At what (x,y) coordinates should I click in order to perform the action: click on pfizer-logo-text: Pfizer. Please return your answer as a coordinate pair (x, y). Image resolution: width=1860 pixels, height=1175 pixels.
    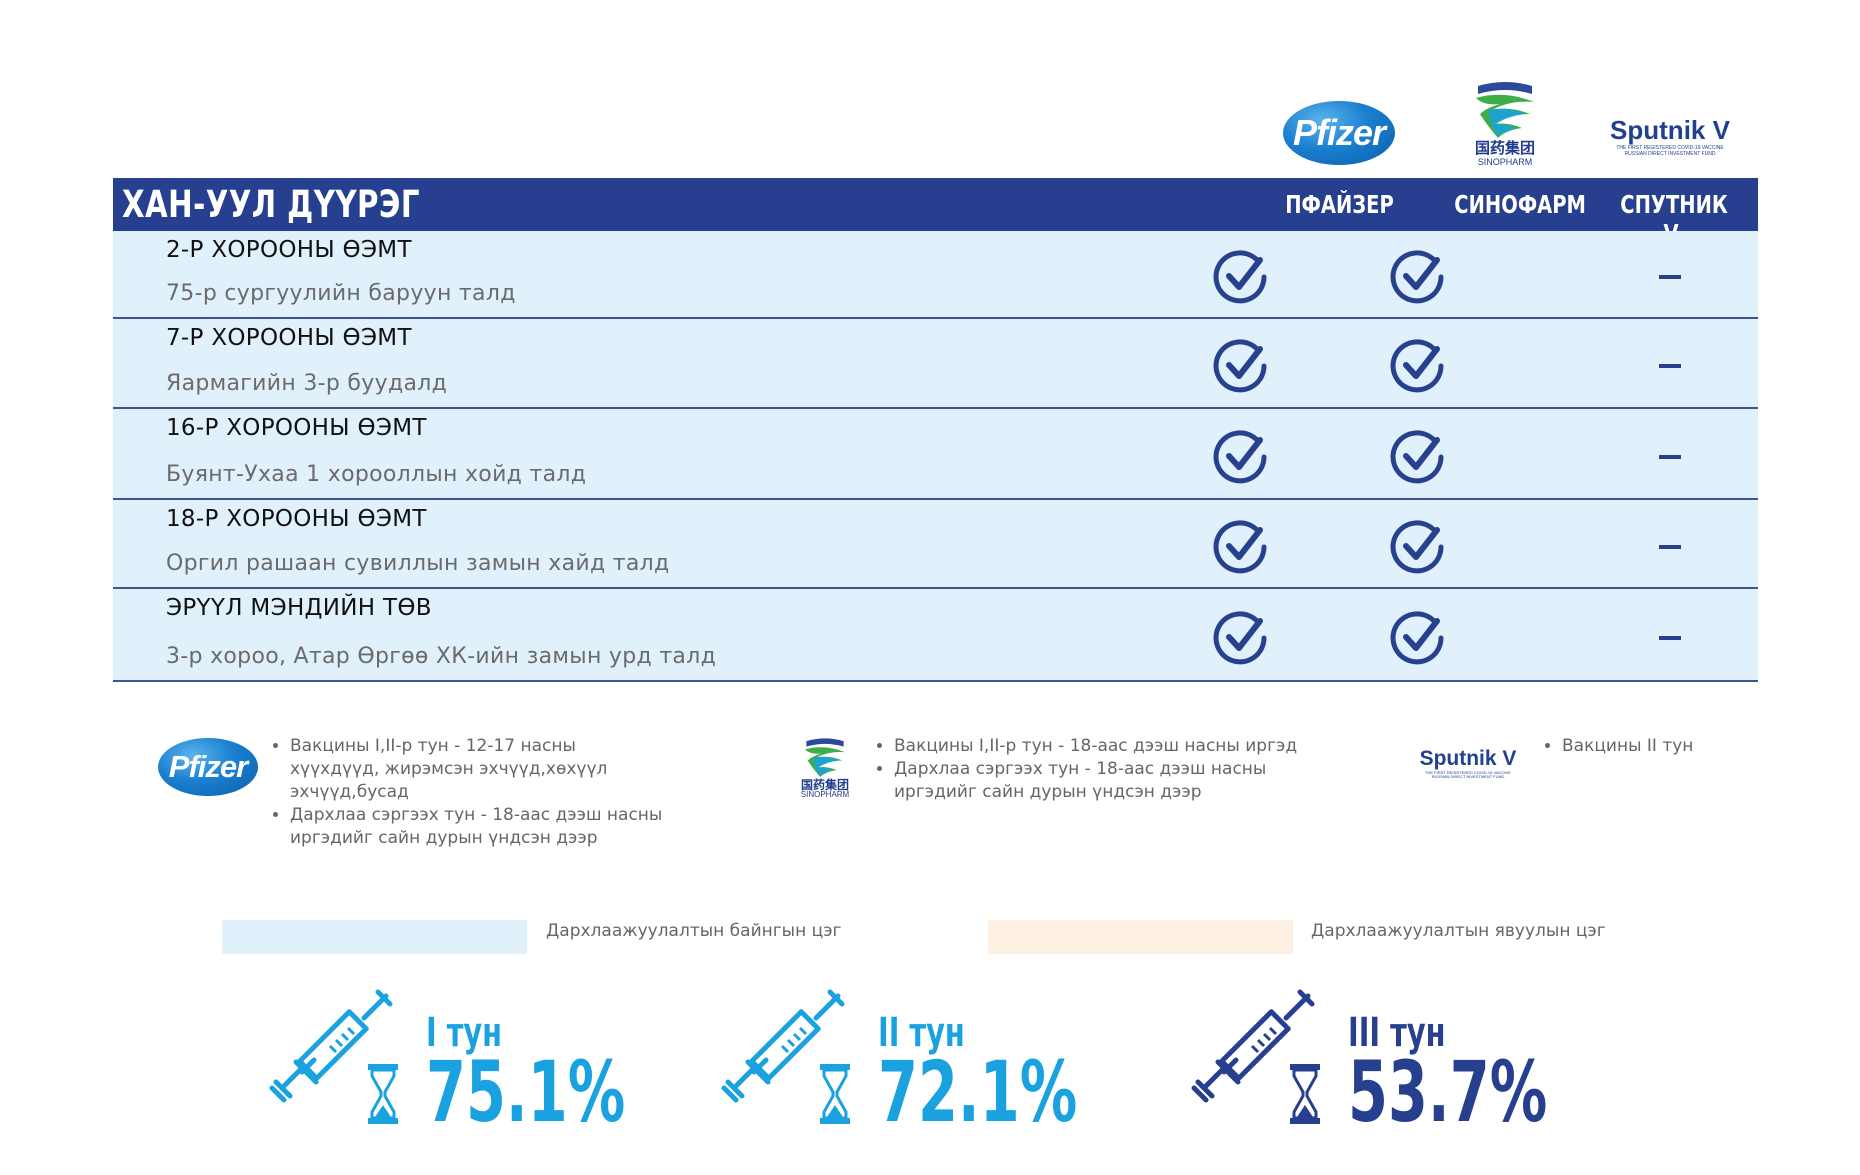
    Looking at the image, I should click on (1339, 132).